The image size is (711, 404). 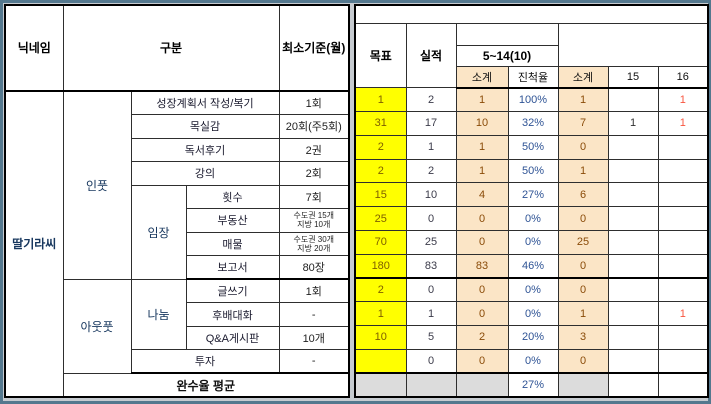 I want to click on subtotal1-cell: 83, so click(x=482, y=266).